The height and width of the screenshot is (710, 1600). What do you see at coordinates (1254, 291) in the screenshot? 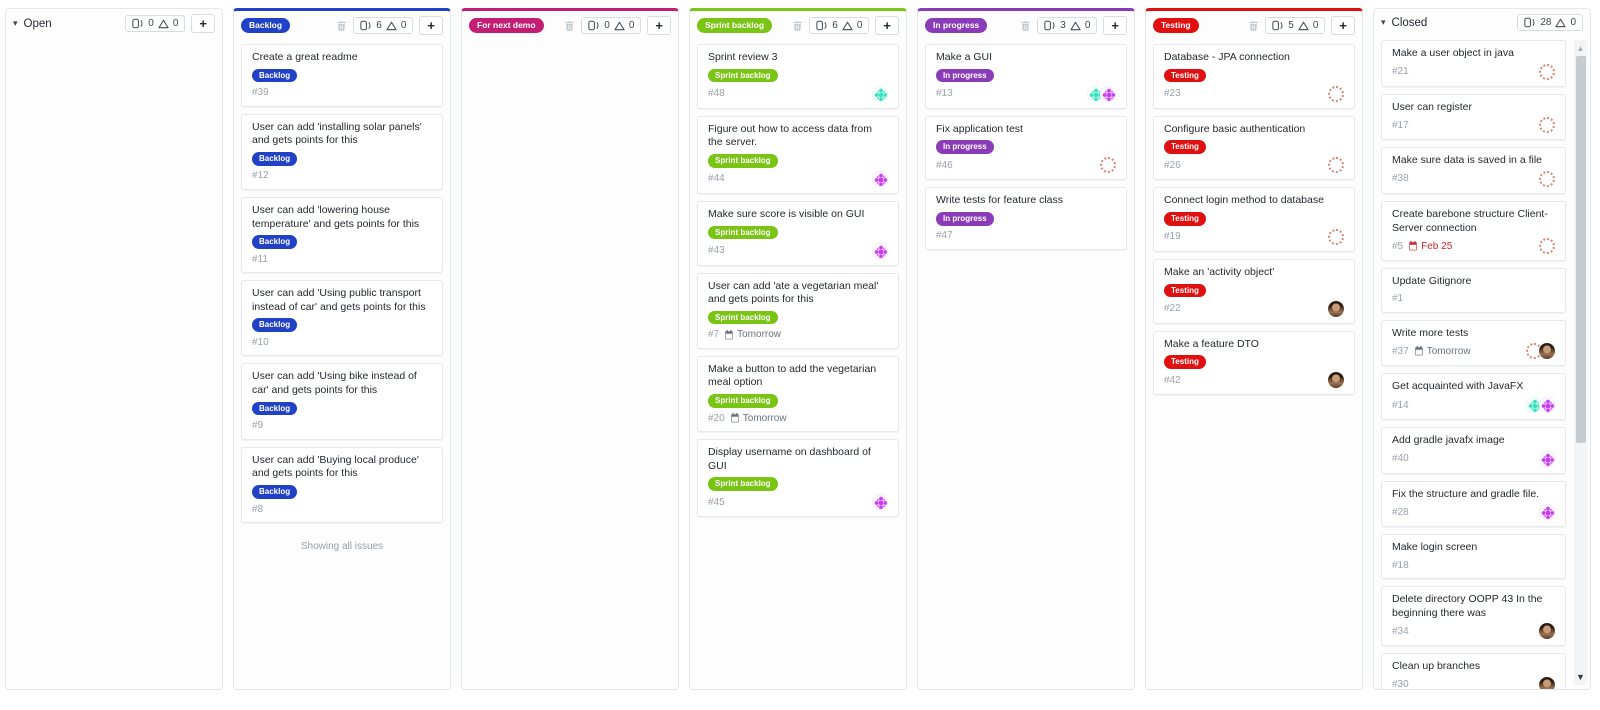
I see `issue-card: Make an 'activity object' Testing #22` at bounding box center [1254, 291].